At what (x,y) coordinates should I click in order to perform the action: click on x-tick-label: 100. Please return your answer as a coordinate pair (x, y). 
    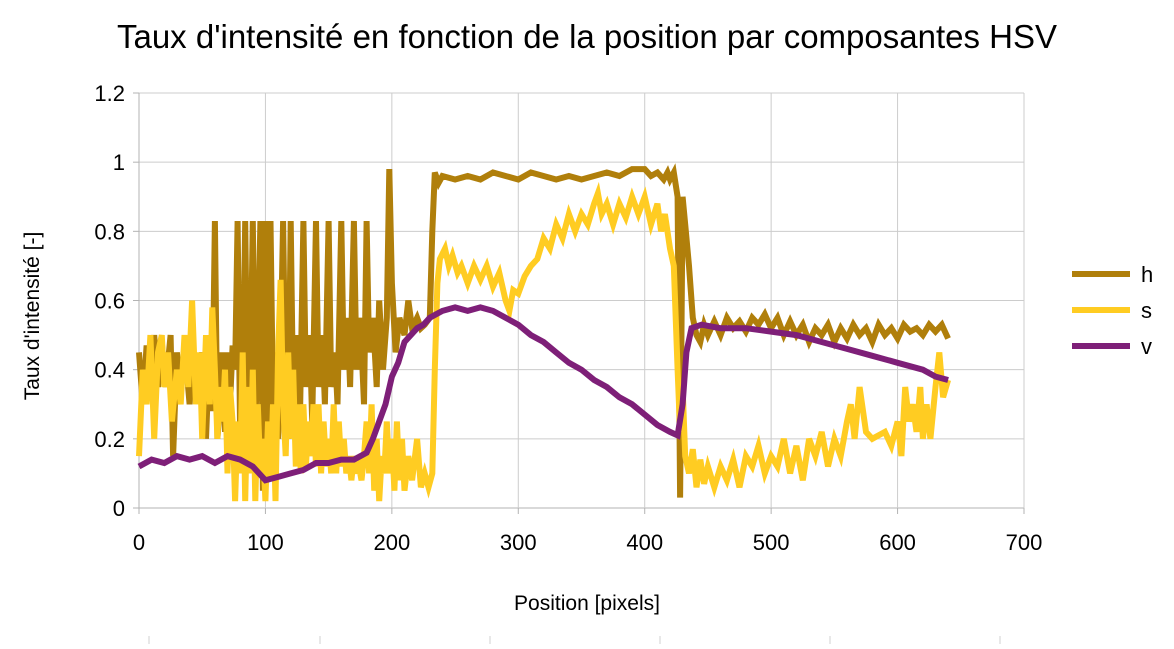
    Looking at the image, I should click on (265, 542).